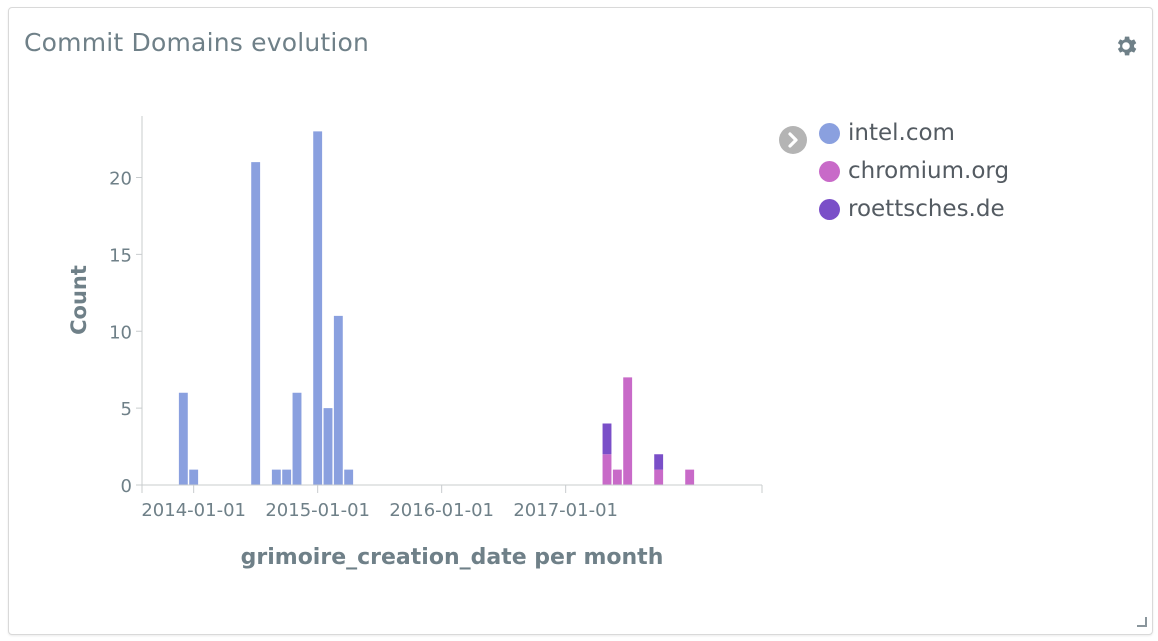 The image size is (1158, 641). What do you see at coordinates (120, 179) in the screenshot?
I see `y-tick-label: 20` at bounding box center [120, 179].